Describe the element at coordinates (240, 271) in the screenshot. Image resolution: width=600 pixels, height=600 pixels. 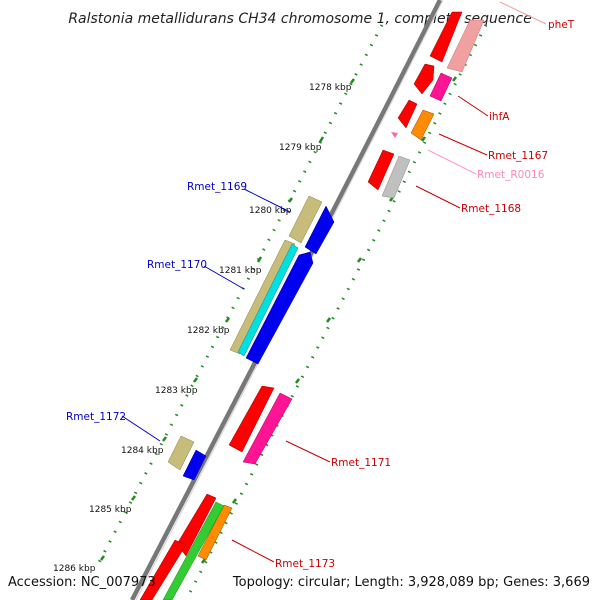
I see `tick-label: 1281 kbp` at that location.